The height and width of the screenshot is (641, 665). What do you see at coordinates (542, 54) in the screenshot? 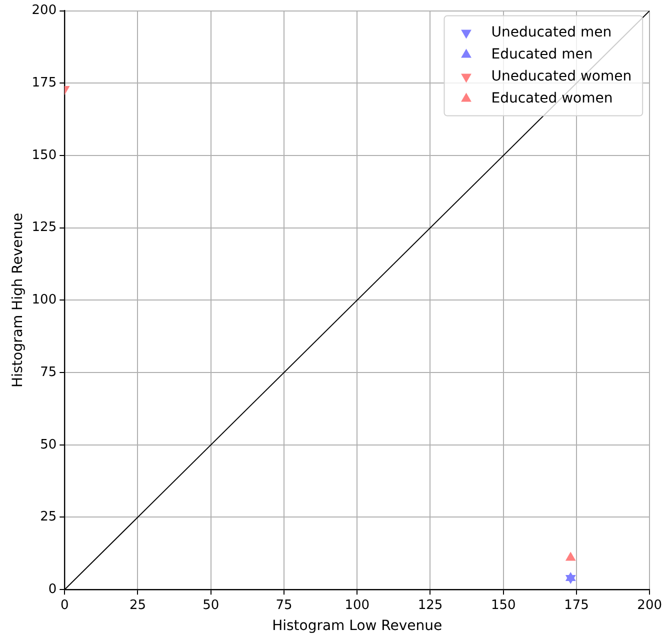
I see `legend-label: Educated men` at bounding box center [542, 54].